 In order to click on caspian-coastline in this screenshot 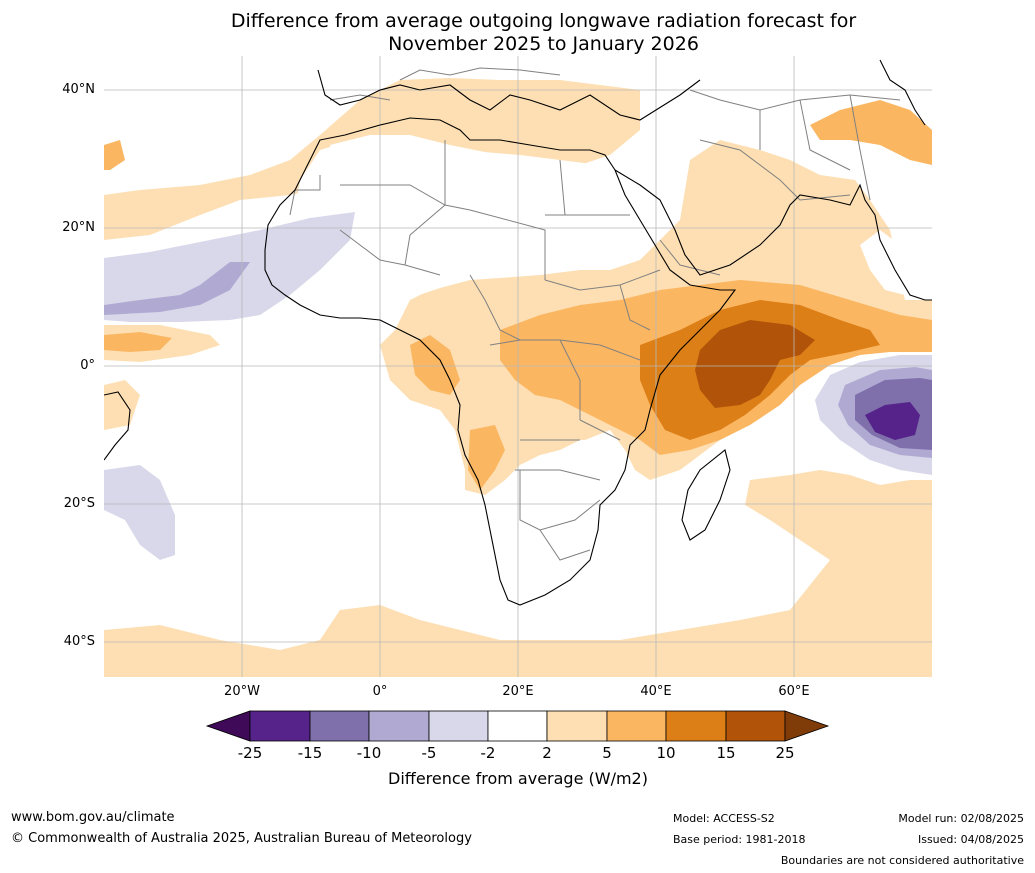, I will do `click(902, 92)`.